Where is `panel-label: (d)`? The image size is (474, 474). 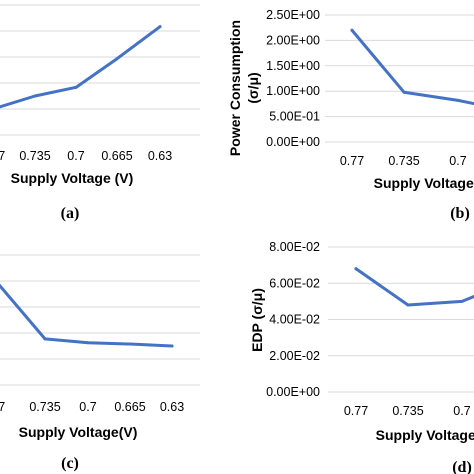 panel-label: (d) is located at coordinates (462, 466).